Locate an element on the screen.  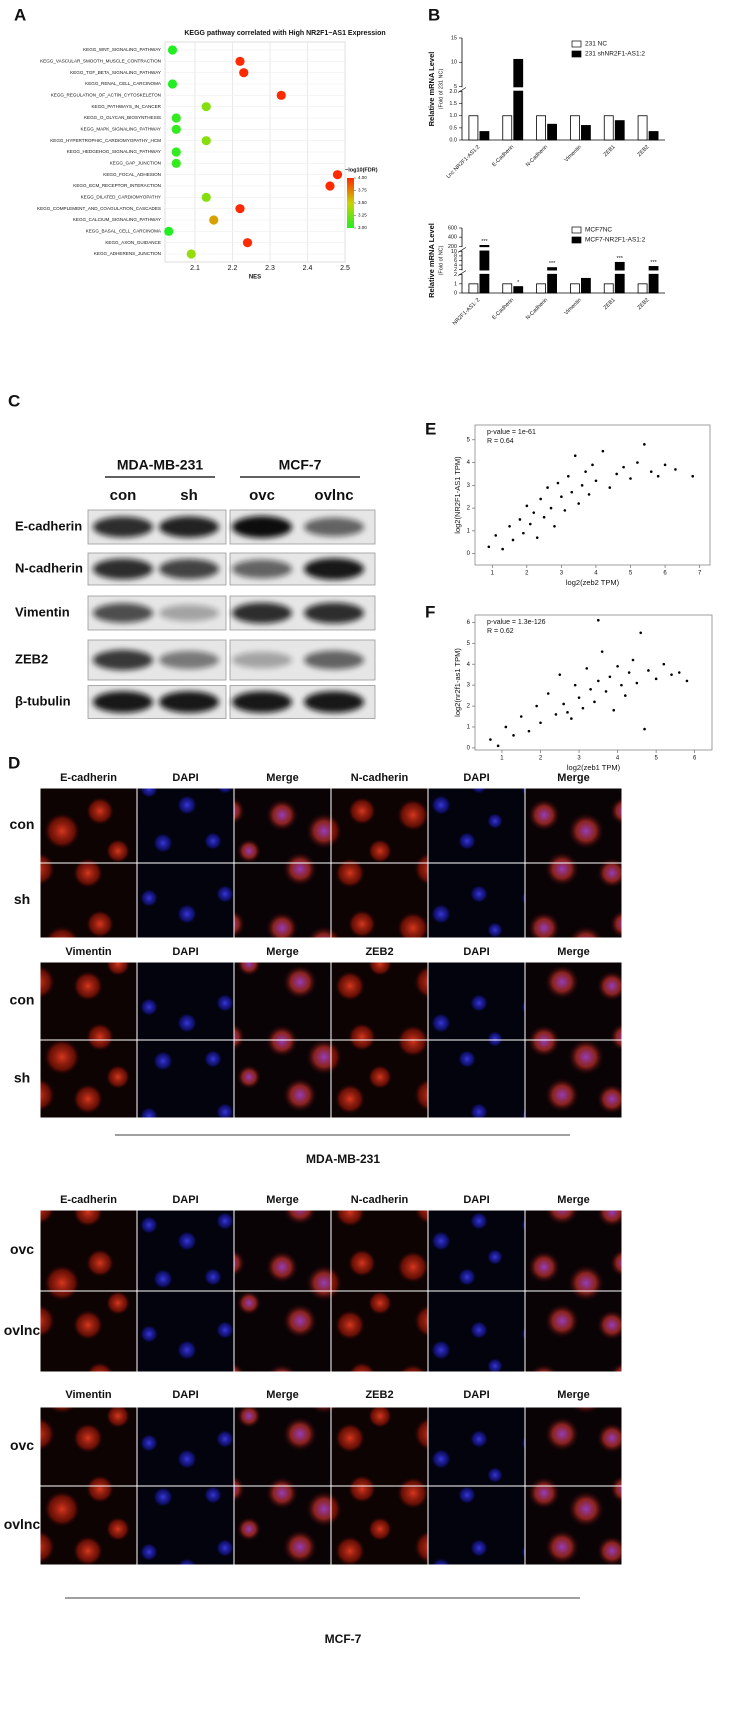
plot-frame is located at coordinates (592, 495).